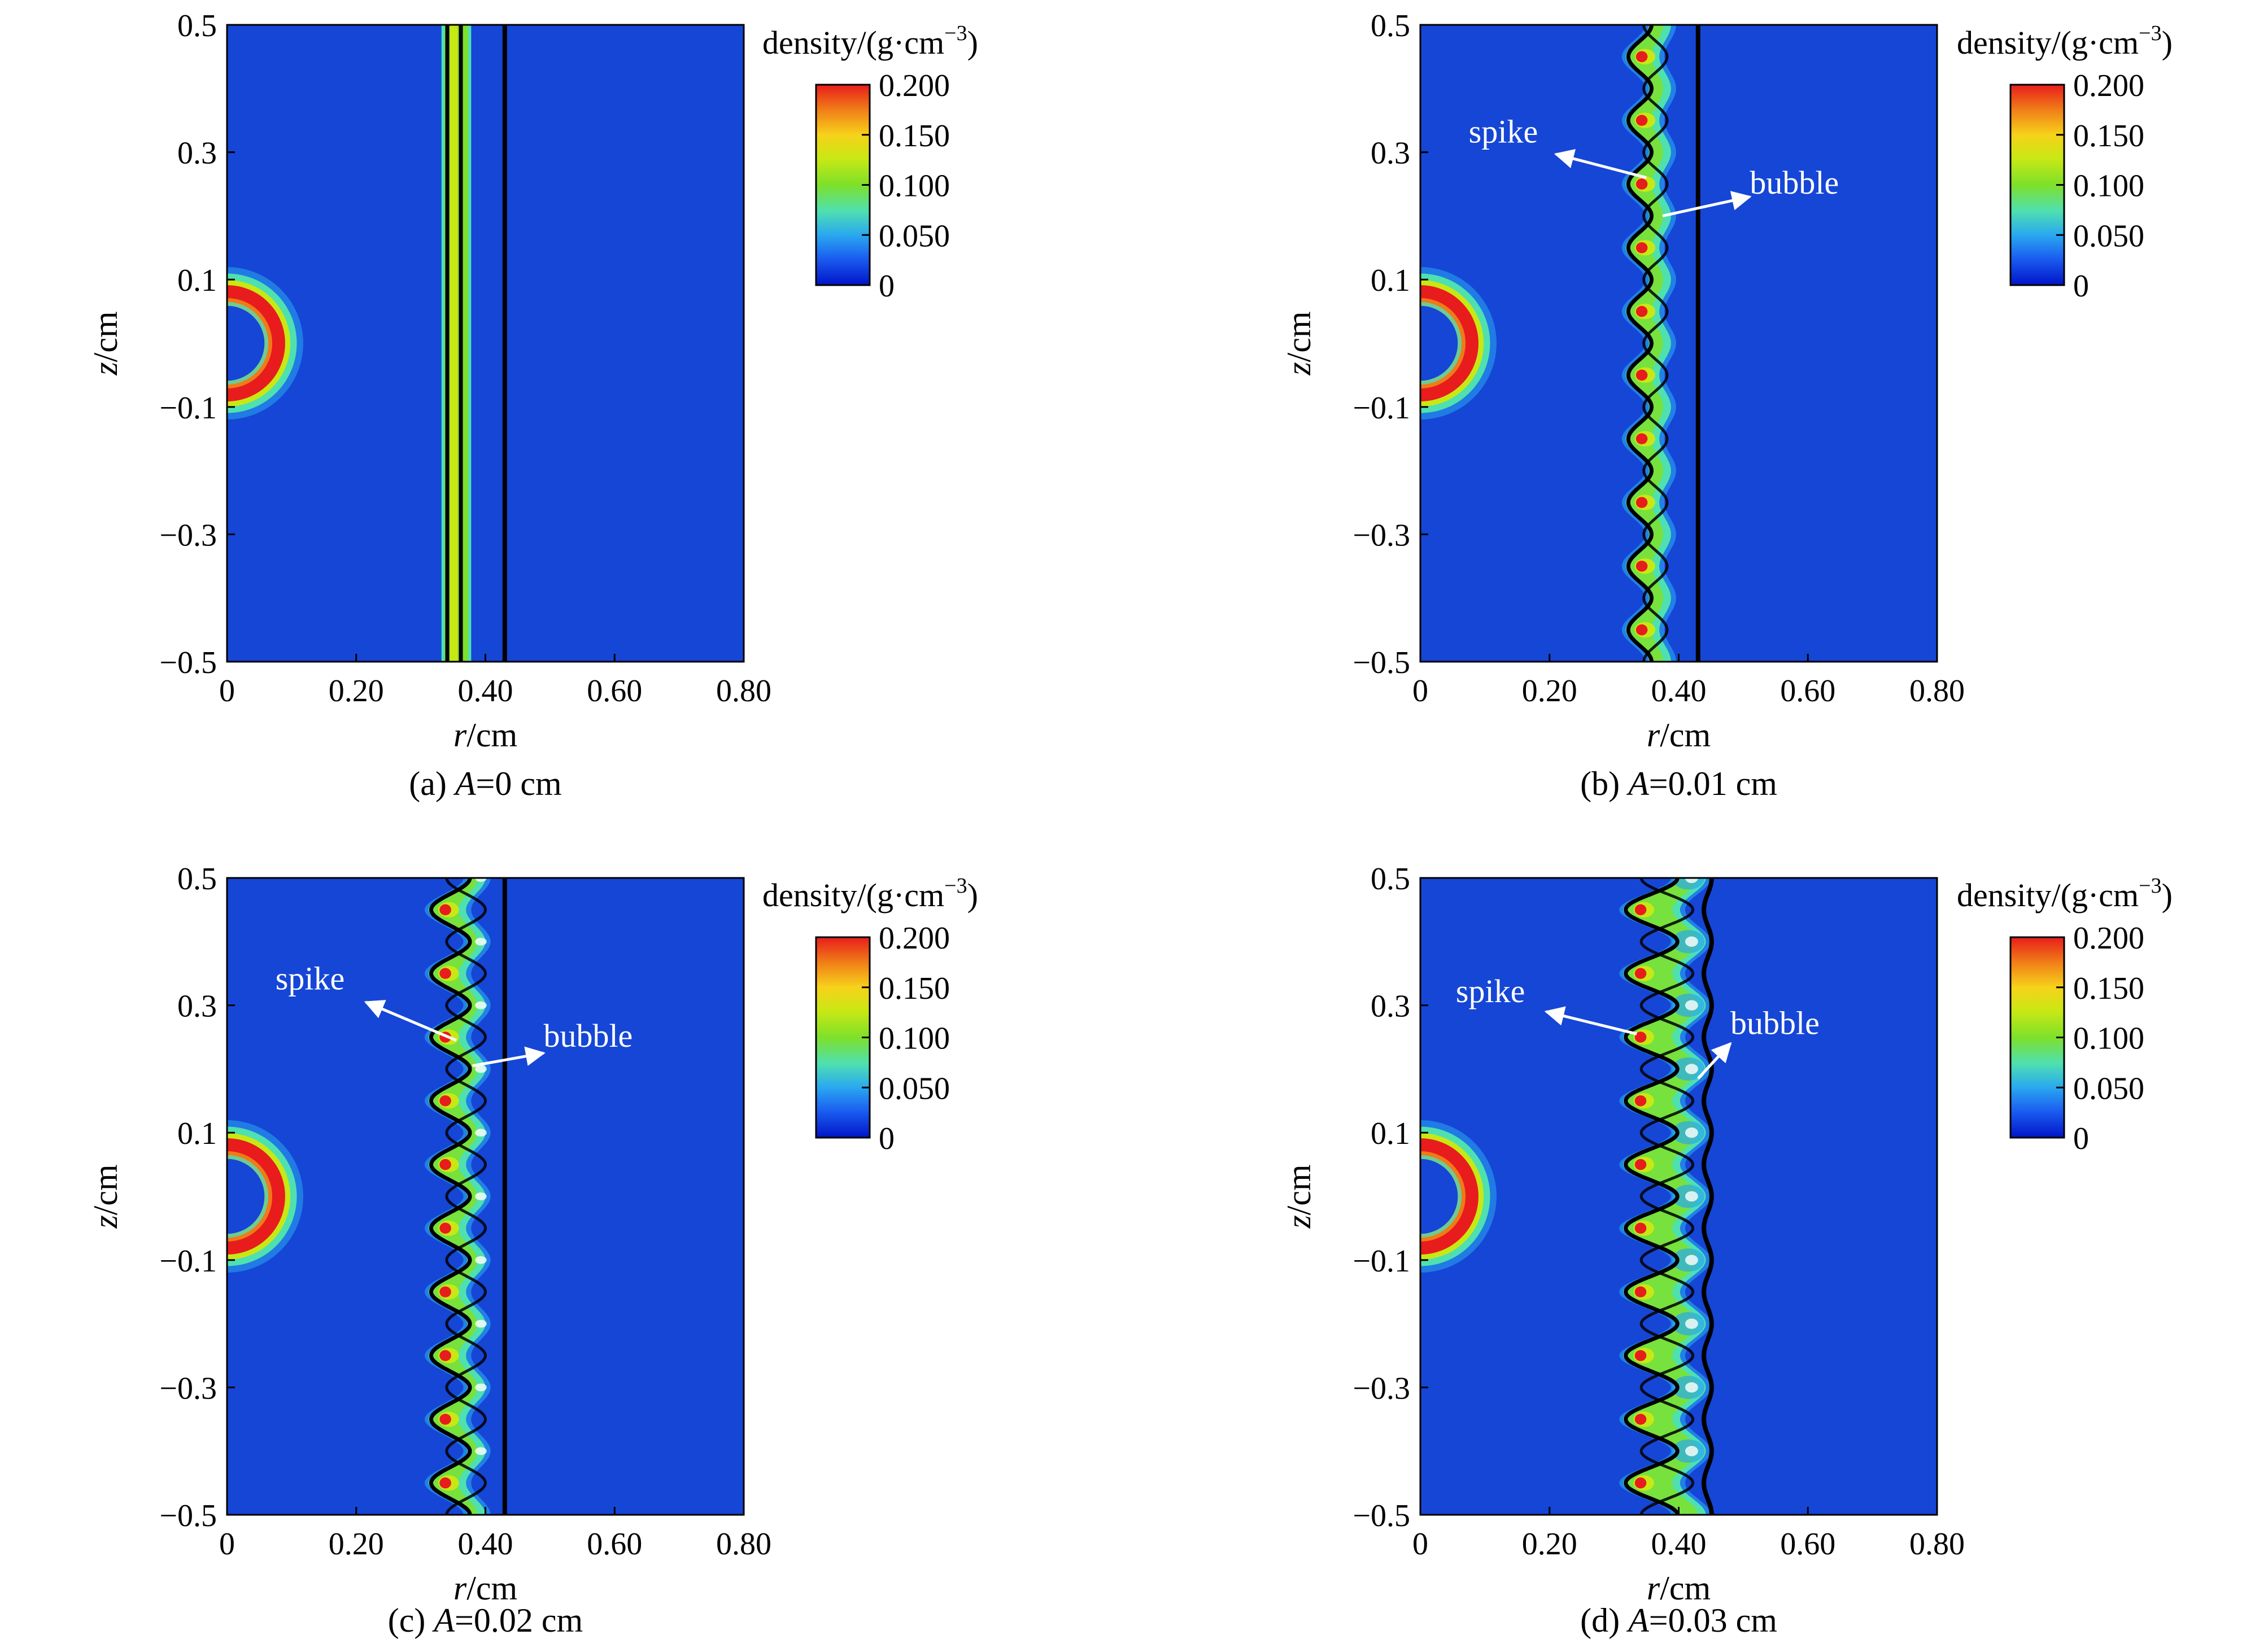  What do you see at coordinates (1708, 1196) in the screenshot?
I see `shock-front` at bounding box center [1708, 1196].